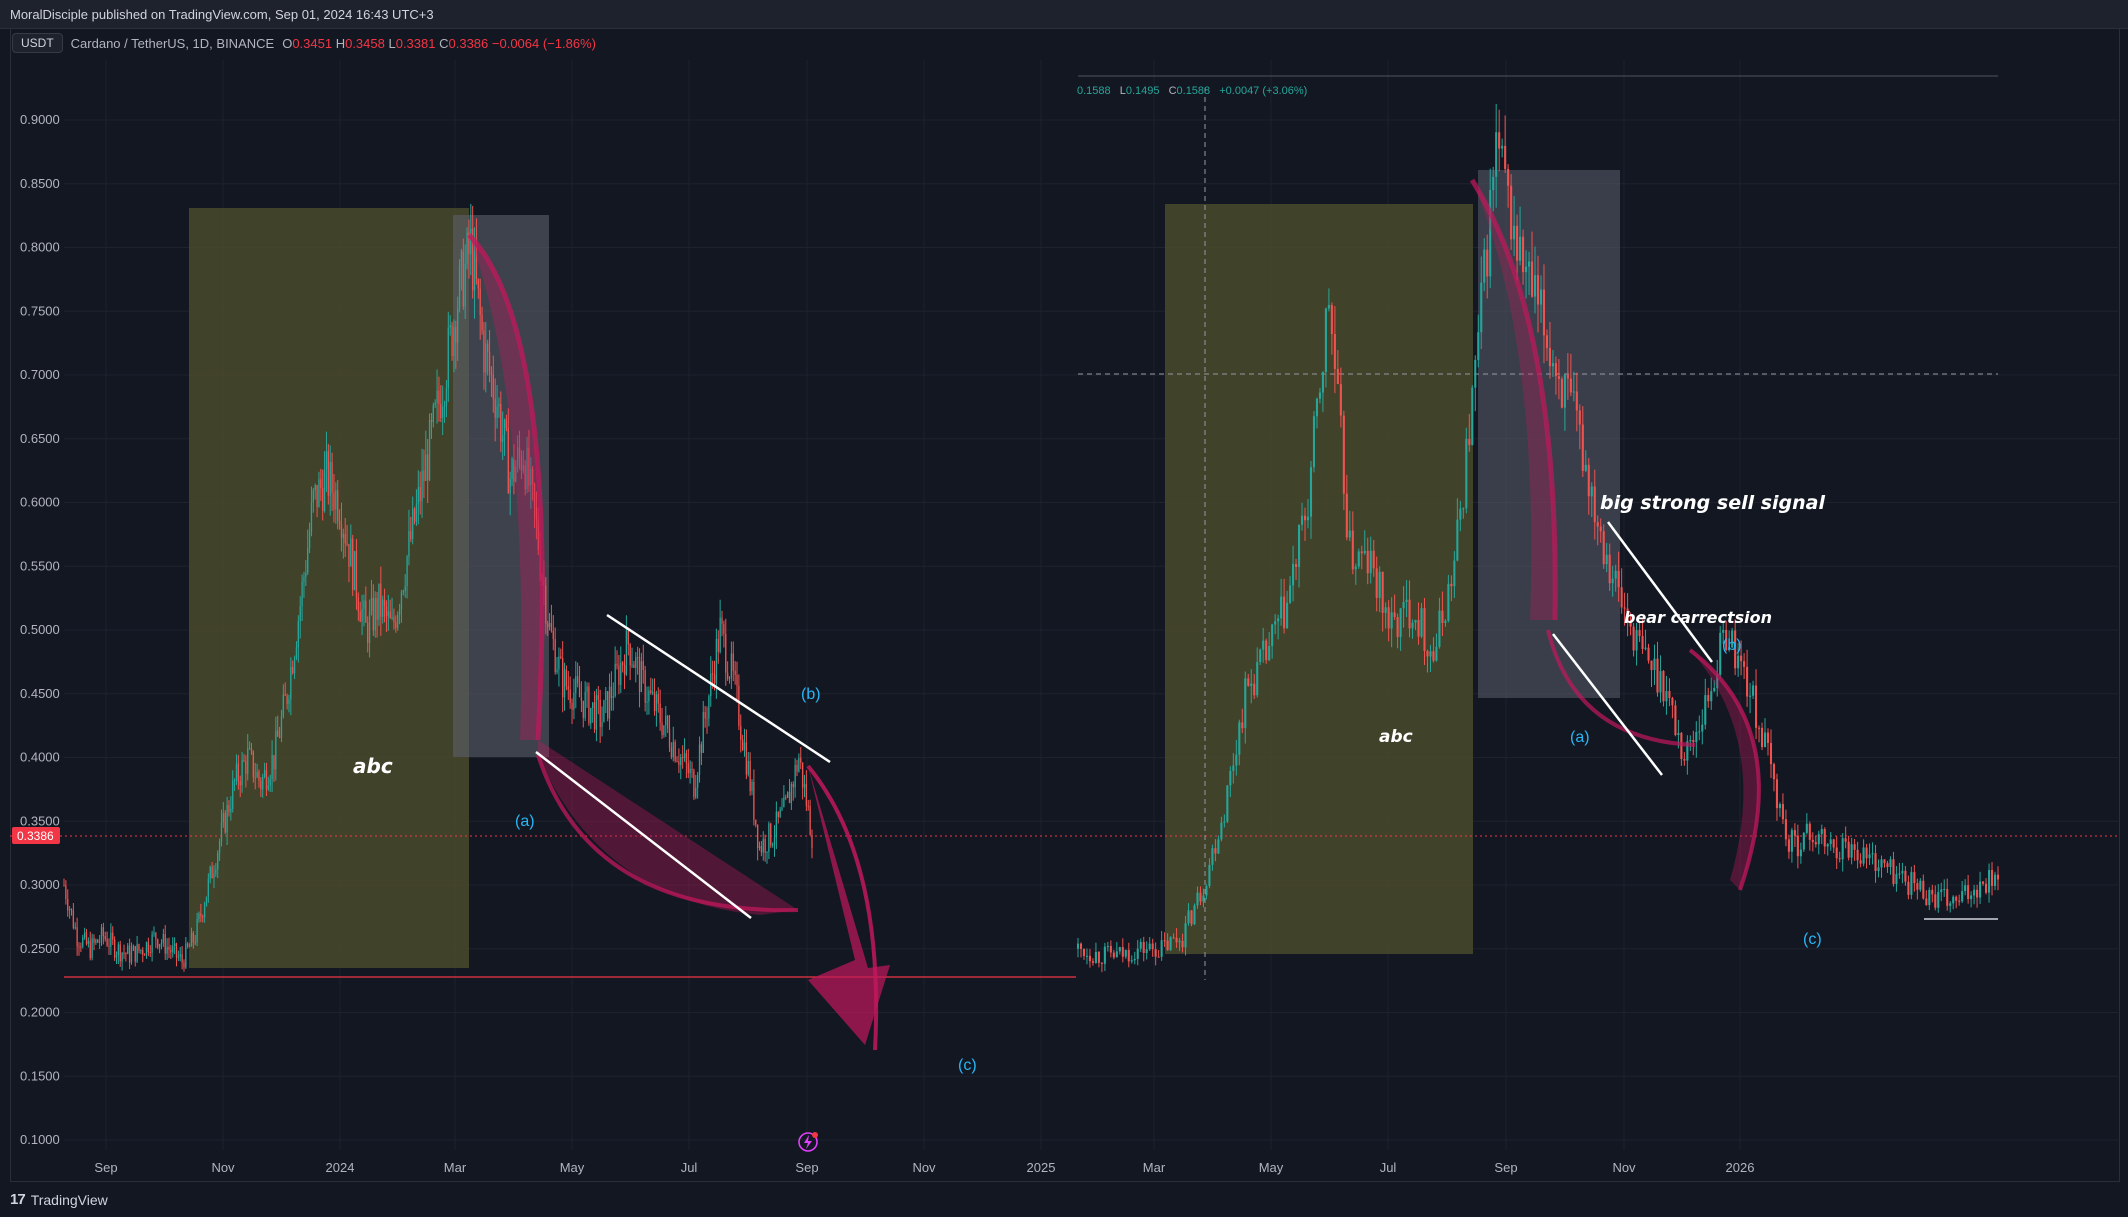  I want to click on currency-badge: USDT, so click(37, 43).